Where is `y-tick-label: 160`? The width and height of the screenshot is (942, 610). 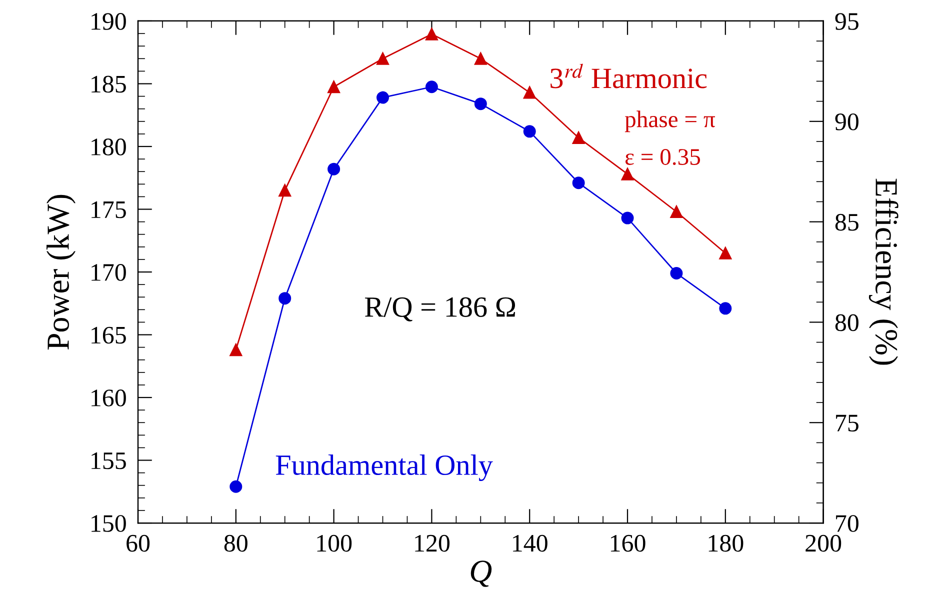
y-tick-label: 160 is located at coordinates (109, 398).